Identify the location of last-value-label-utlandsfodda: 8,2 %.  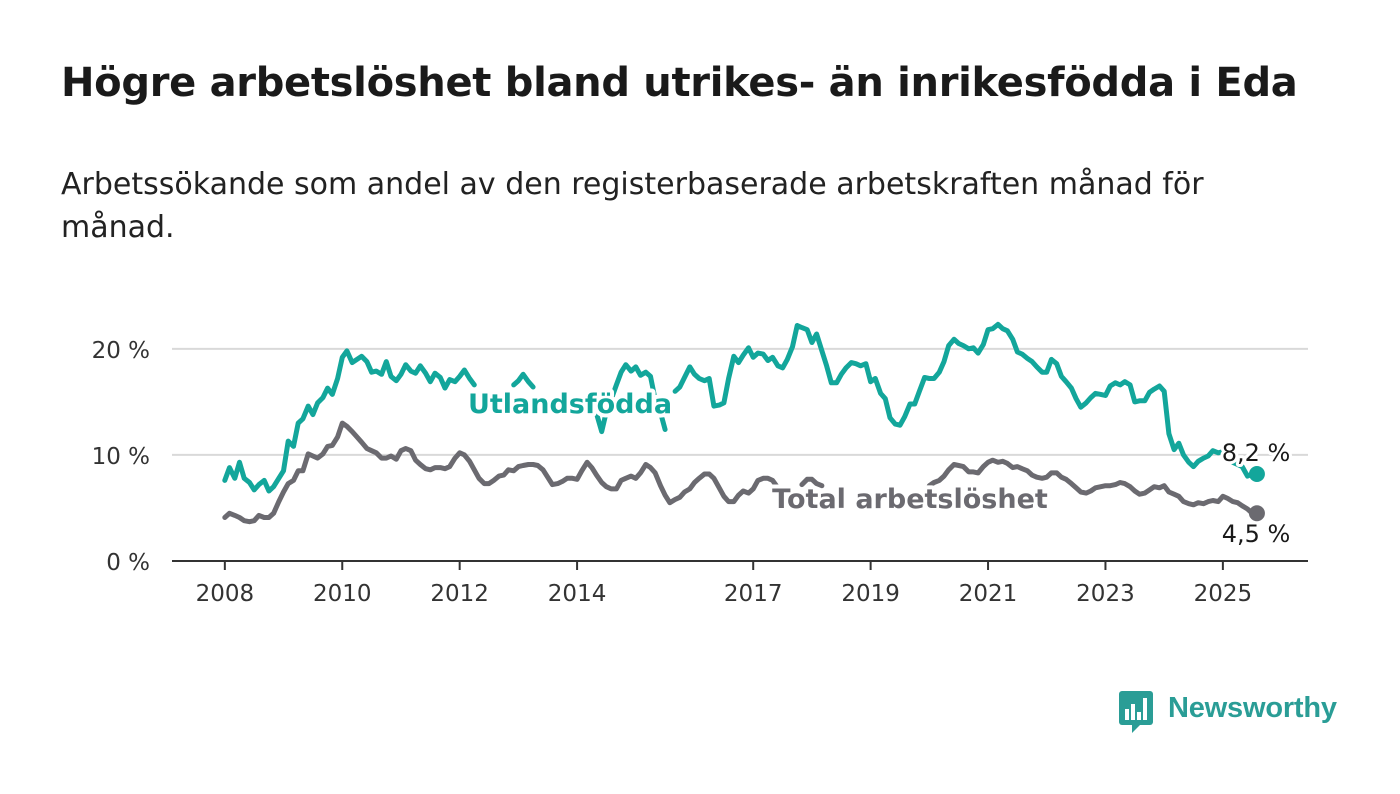
(1256, 453).